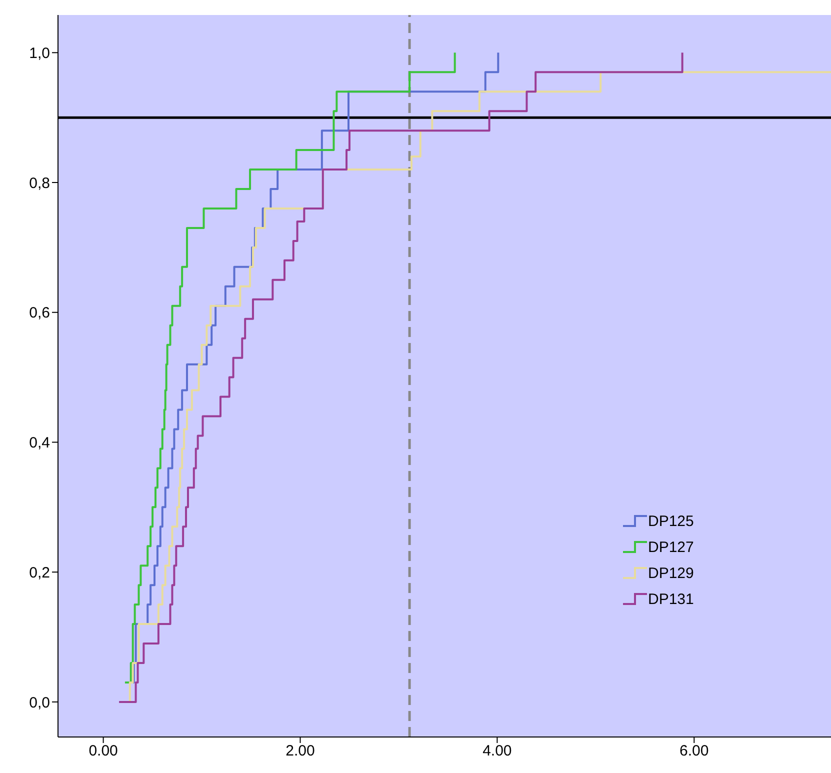 Image resolution: width=831 pixels, height=773 pixels. Describe the element at coordinates (39, 573) in the screenshot. I see `y-tick-label: 0,2` at that location.